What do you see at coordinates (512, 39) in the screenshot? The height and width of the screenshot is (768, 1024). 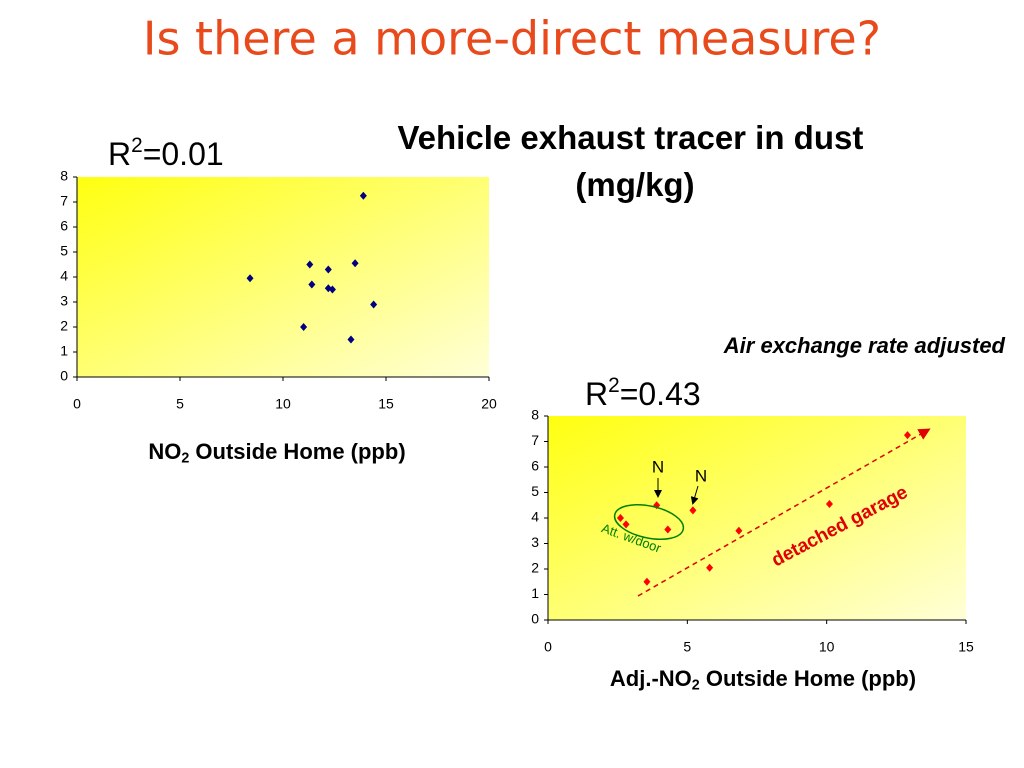 I see `slide-title: Is there a more-direct measure?` at bounding box center [512, 39].